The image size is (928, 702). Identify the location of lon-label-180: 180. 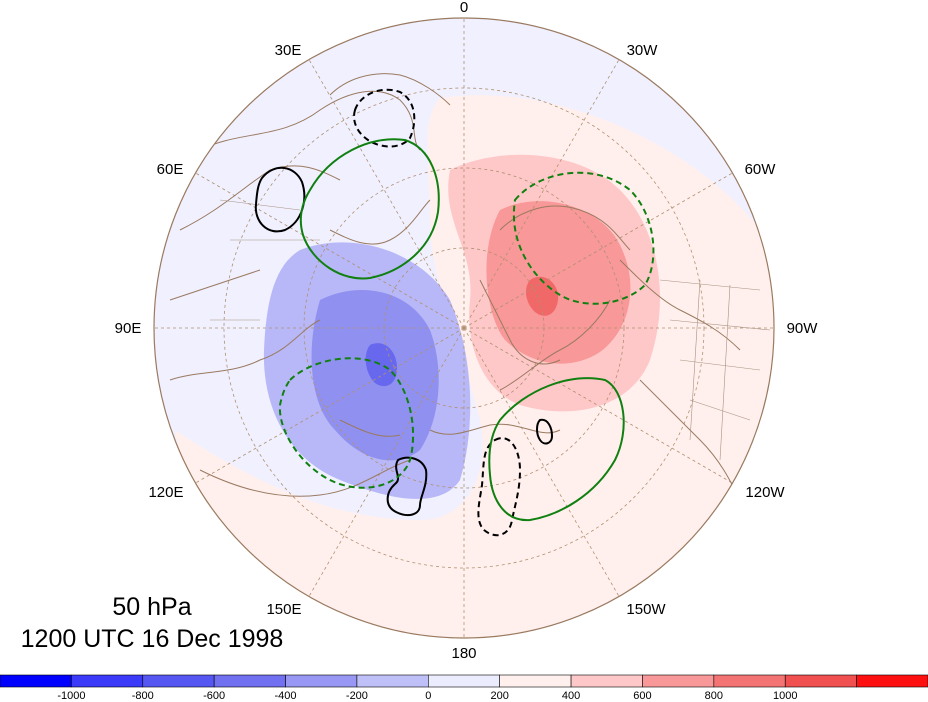
(463, 653).